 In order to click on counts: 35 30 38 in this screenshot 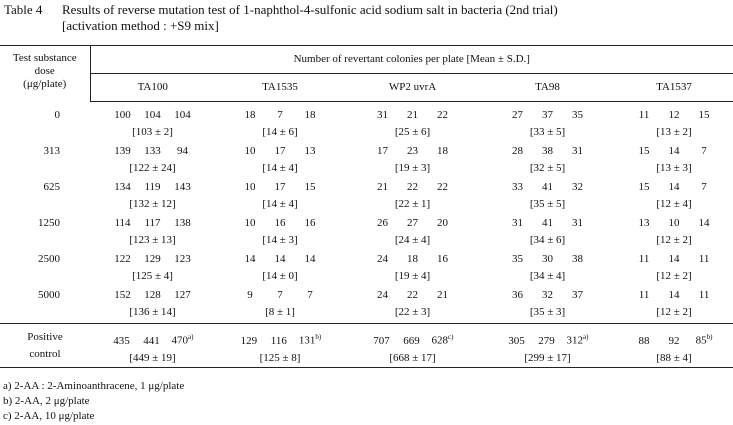, I will do `click(547, 259)`.